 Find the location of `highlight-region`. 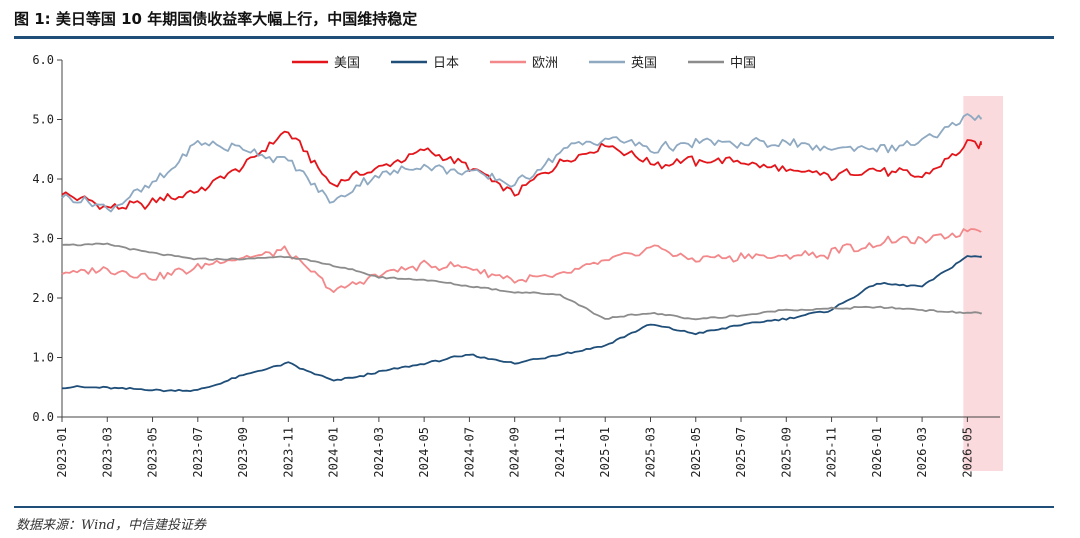

highlight-region is located at coordinates (983, 283).